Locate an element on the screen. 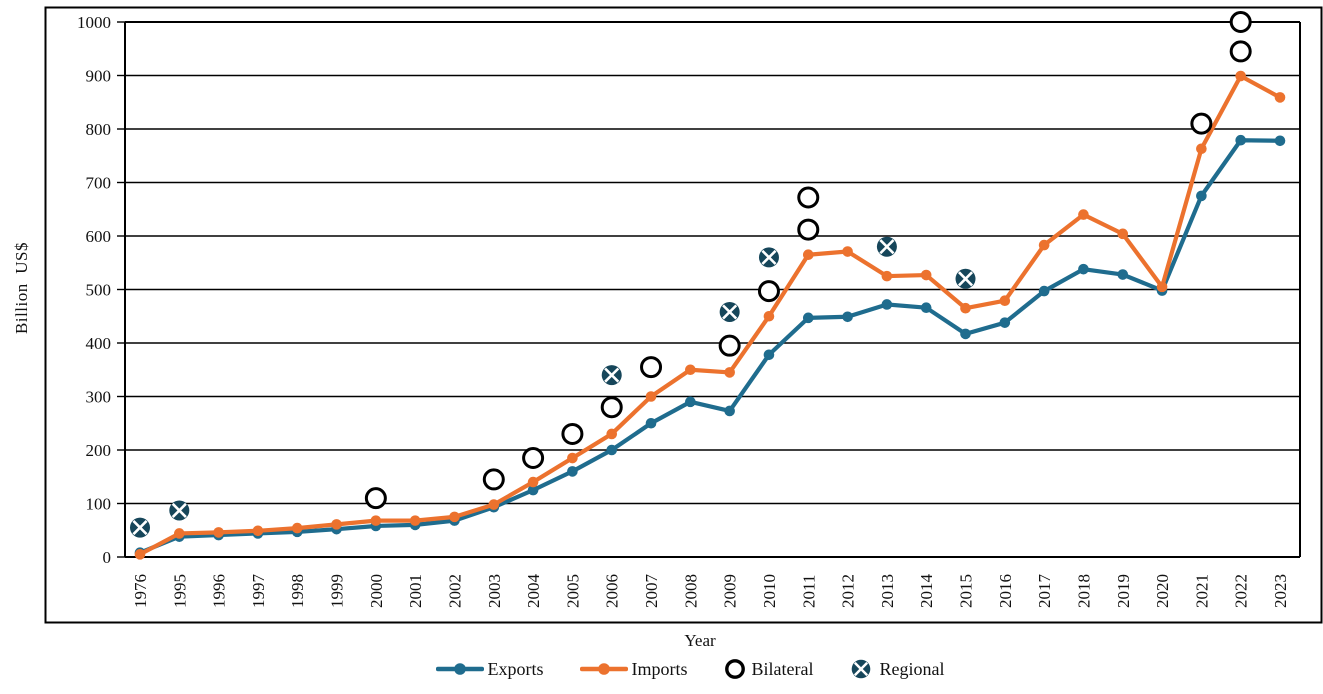 The height and width of the screenshot is (694, 1323). svg-text: 700 is located at coordinates (99, 183).